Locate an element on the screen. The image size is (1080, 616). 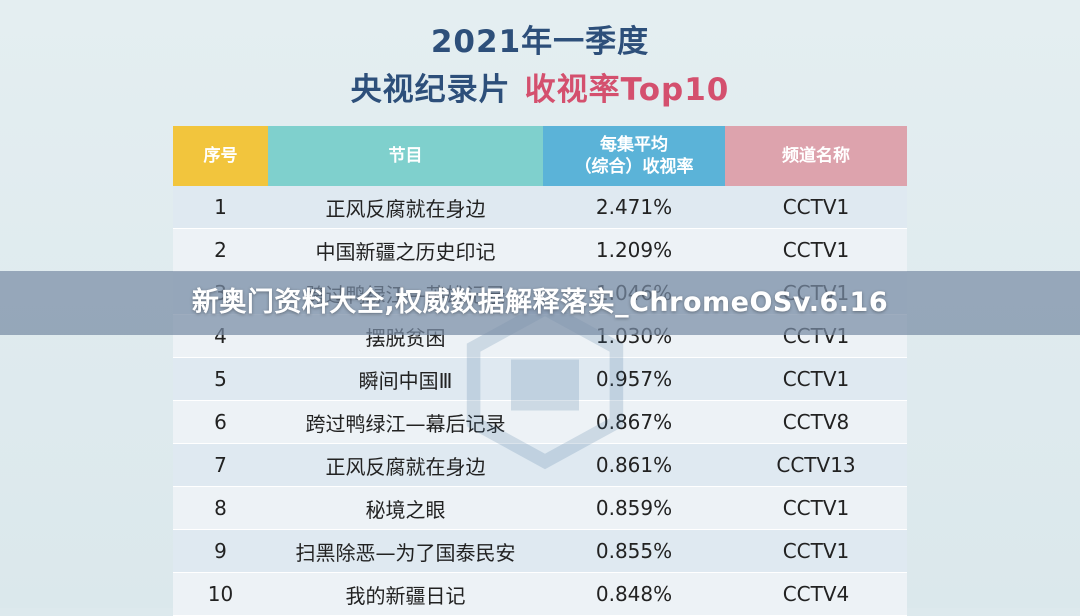
cell-rating: 2.471% is located at coordinates (634, 207).